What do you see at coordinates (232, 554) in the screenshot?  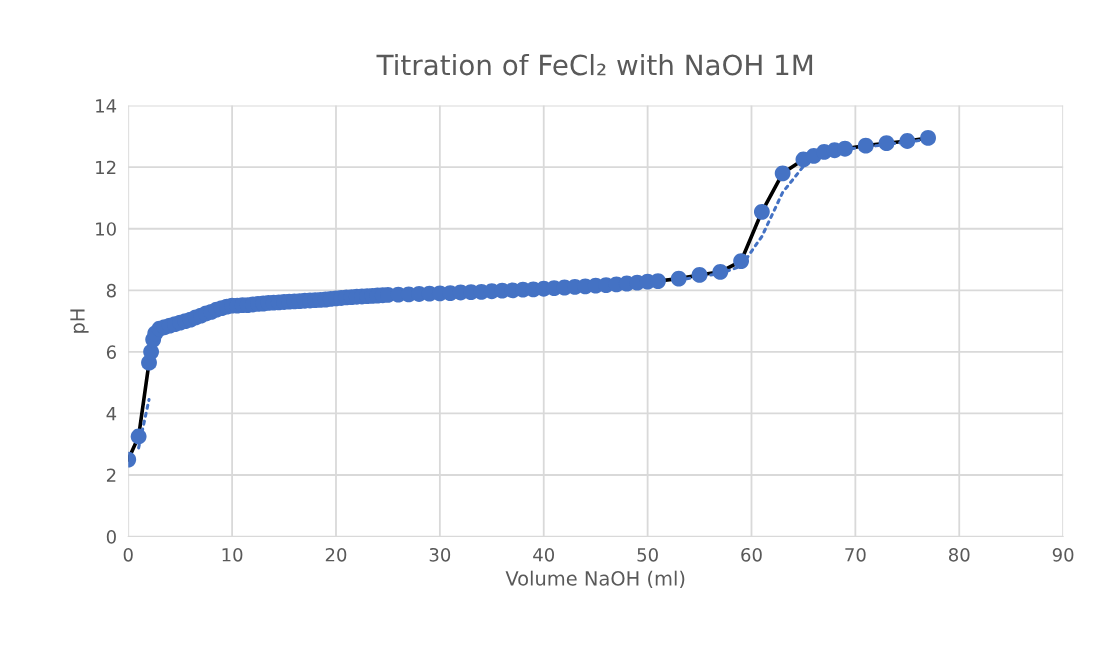 I see `x-tick-label: 10` at bounding box center [232, 554].